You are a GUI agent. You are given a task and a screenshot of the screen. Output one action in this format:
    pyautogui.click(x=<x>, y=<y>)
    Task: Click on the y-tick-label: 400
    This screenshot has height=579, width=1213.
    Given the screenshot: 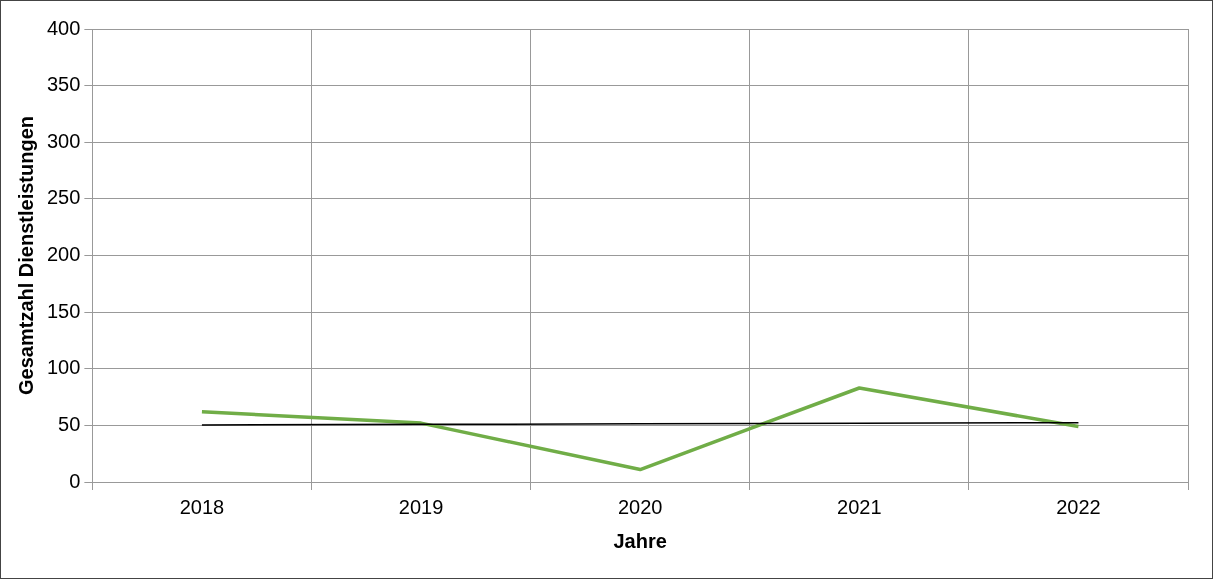 What is the action you would take?
    pyautogui.click(x=63, y=27)
    